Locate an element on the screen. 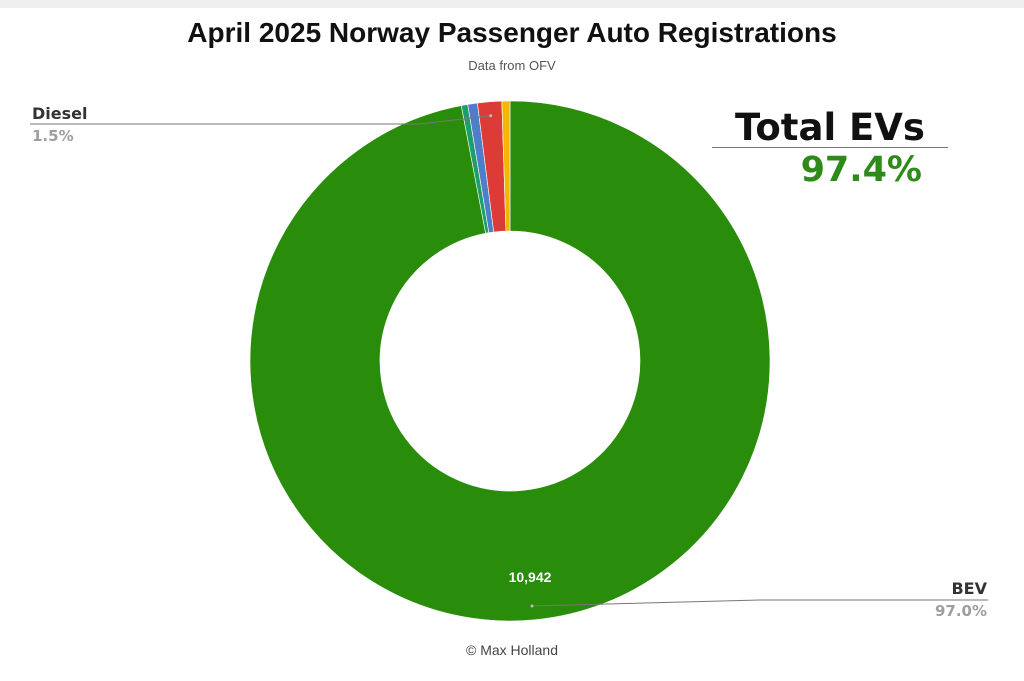 This screenshot has width=1024, height=681. bev-value-label: 10,942 is located at coordinates (530, 577).